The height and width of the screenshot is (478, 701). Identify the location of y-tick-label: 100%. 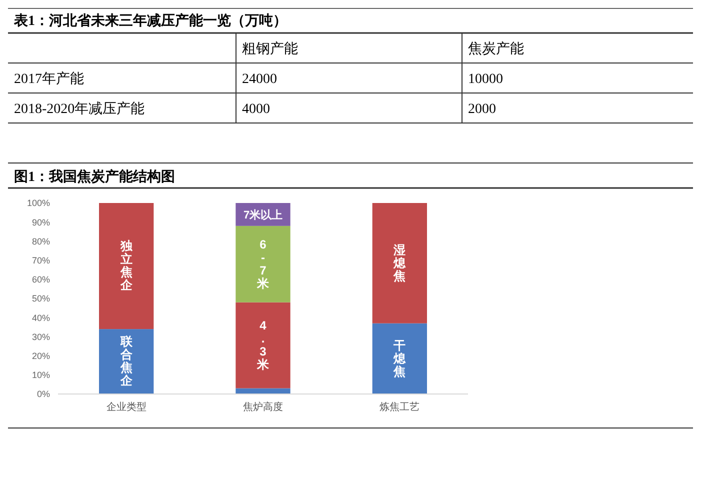
(38, 203).